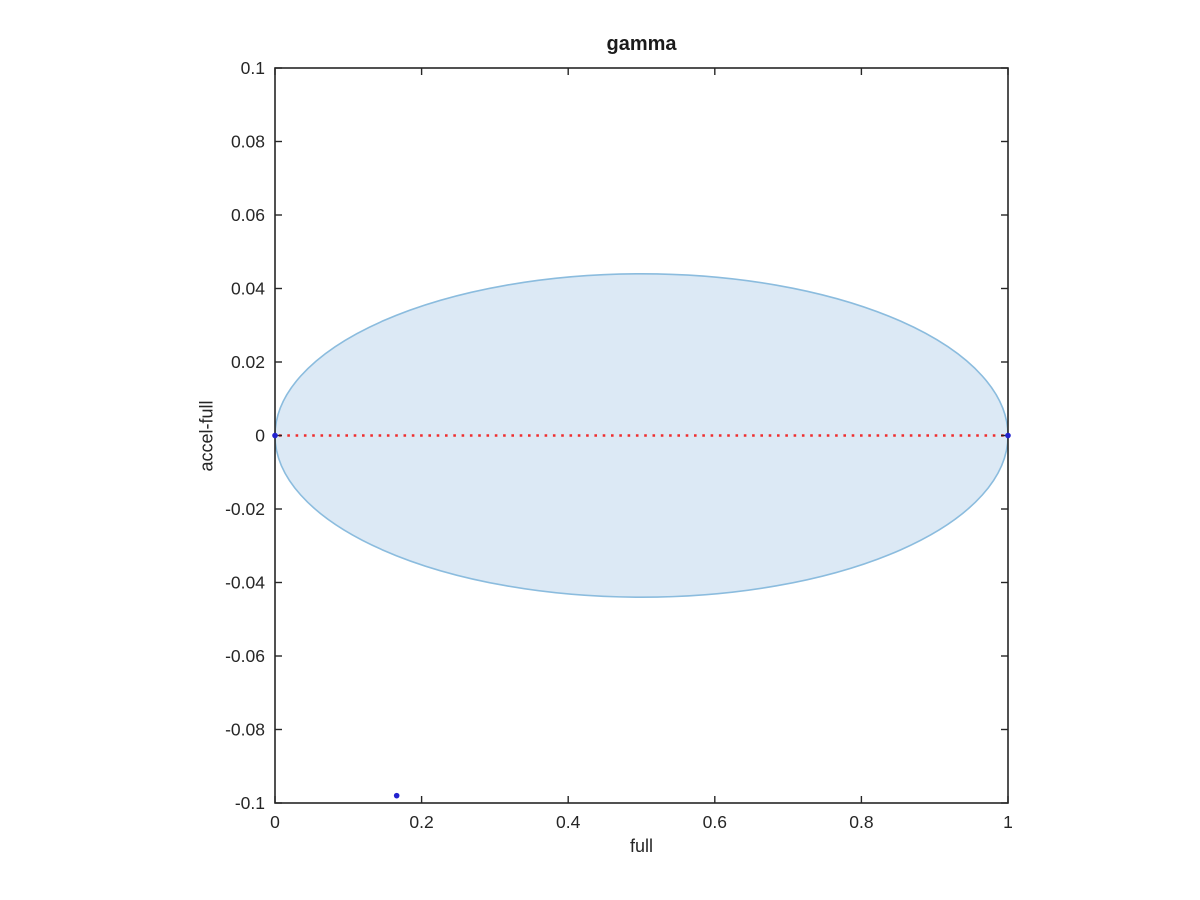 Image resolution: width=1200 pixels, height=900 pixels. What do you see at coordinates (275, 822) in the screenshot?
I see `x-tick-label: 0` at bounding box center [275, 822].